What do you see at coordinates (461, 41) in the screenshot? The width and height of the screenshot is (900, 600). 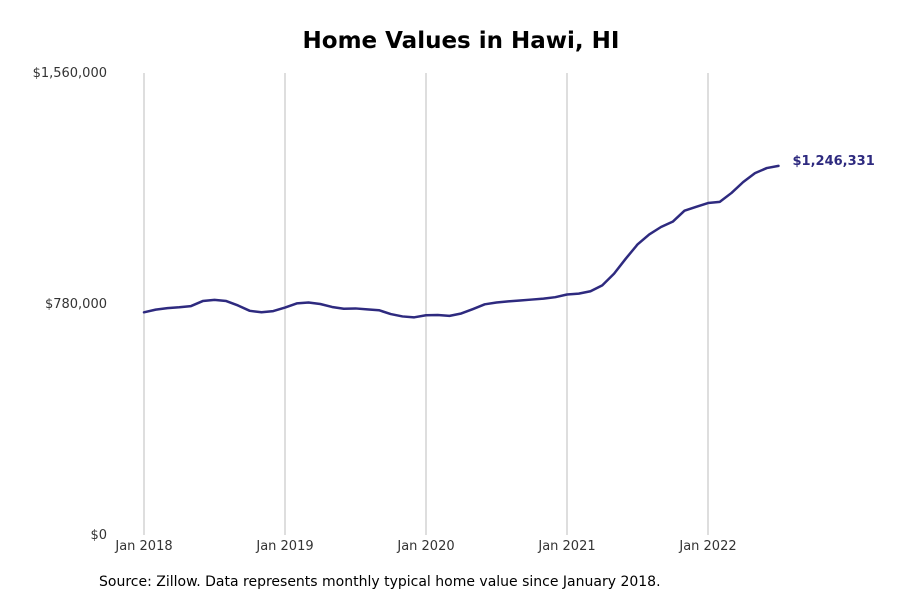 I see `chart-title: Home Values in Hawi, HI` at bounding box center [461, 41].